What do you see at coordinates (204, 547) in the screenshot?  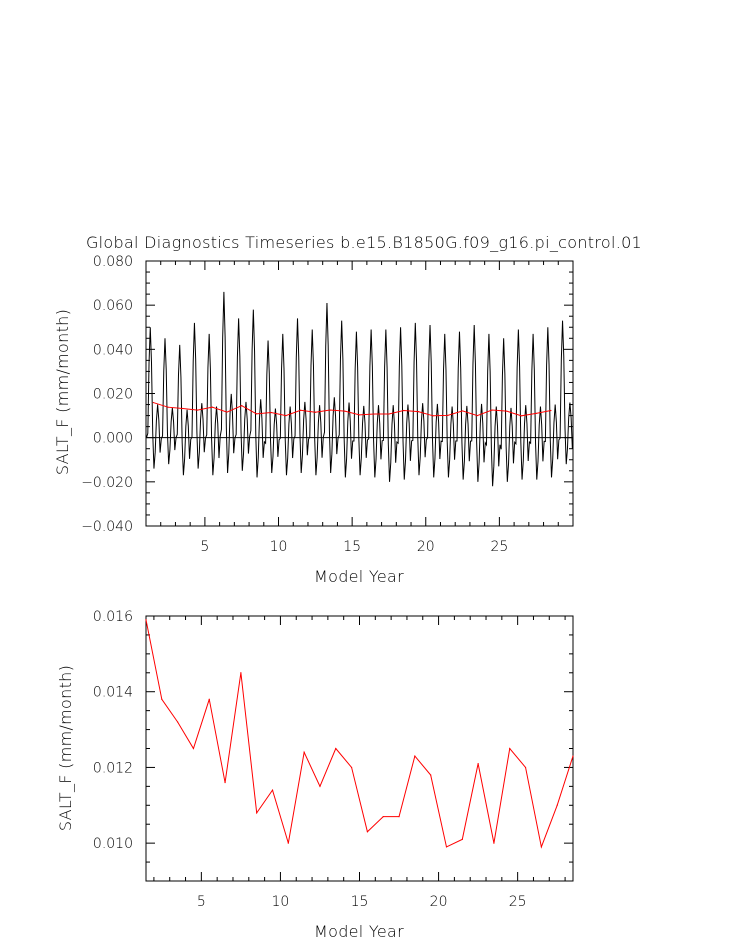 I see `top-x-tick-label: 5` at bounding box center [204, 547].